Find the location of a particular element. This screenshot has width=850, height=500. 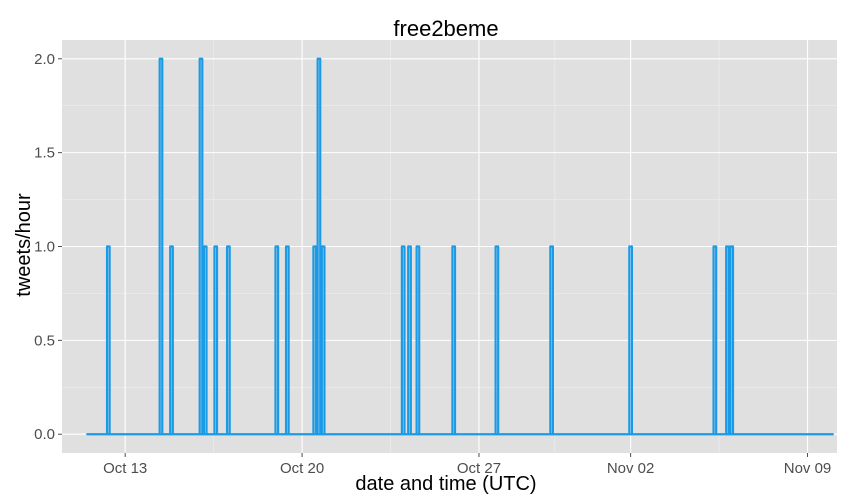

chart-title: free2beme is located at coordinates (445, 28).